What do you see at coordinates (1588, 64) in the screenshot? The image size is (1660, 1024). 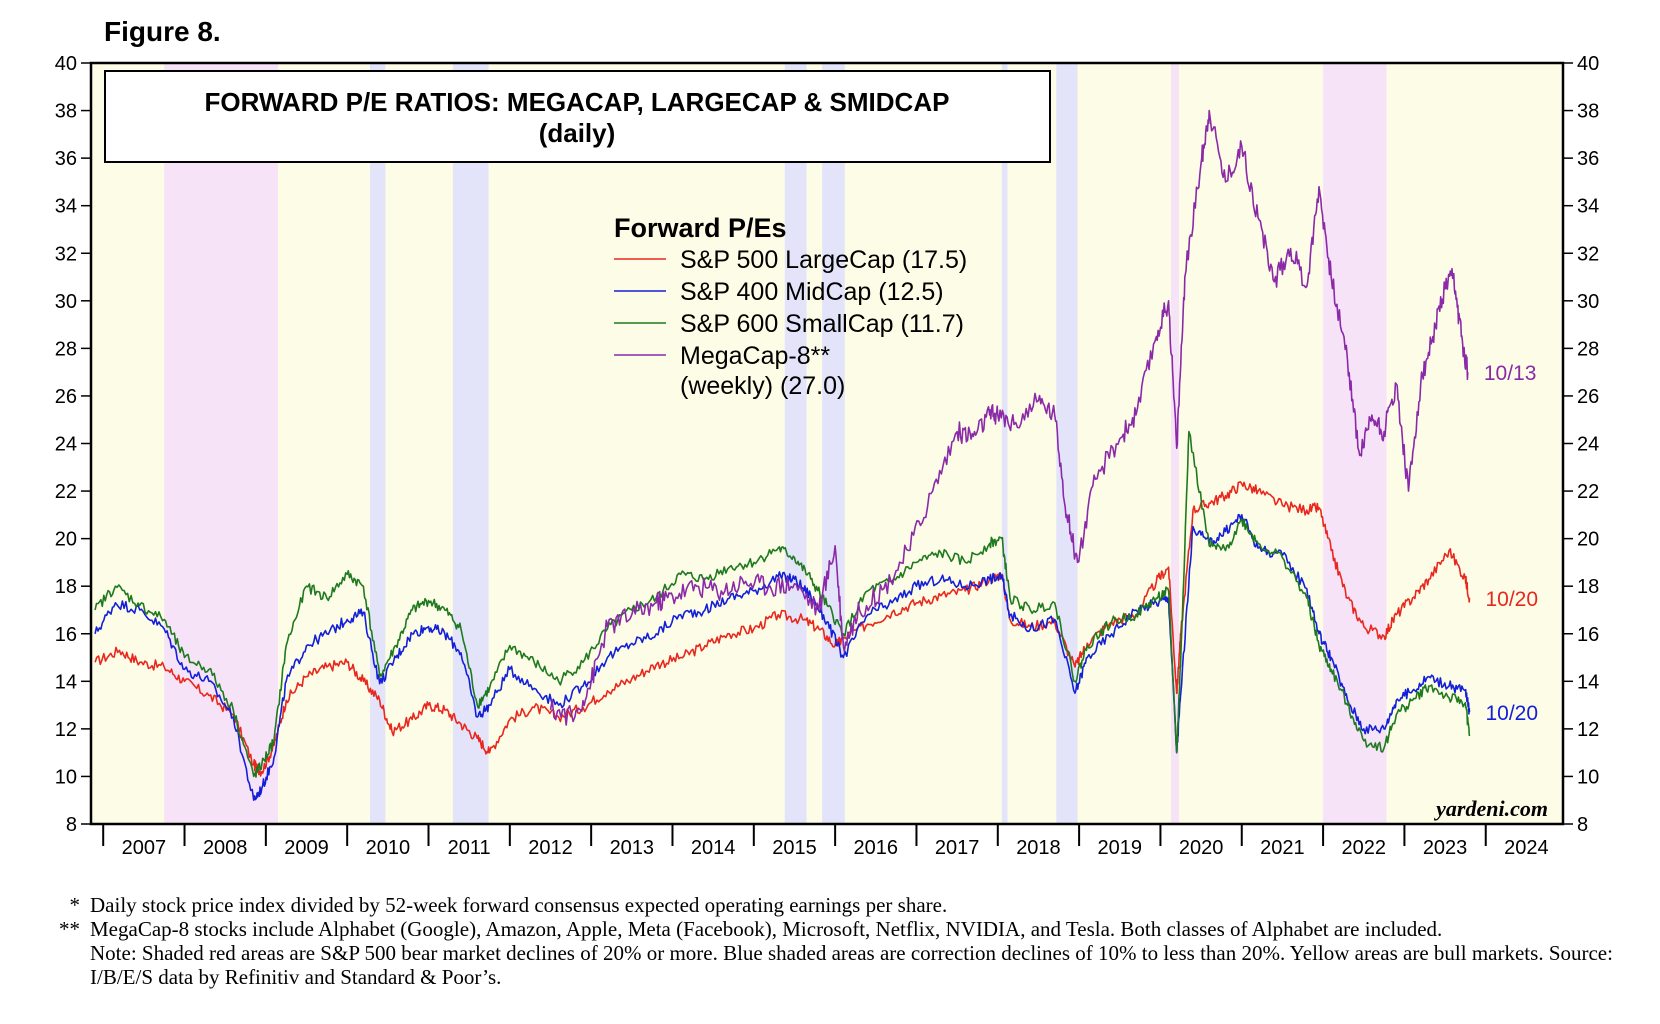 I see `ytick-label-right: 40` at bounding box center [1588, 64].